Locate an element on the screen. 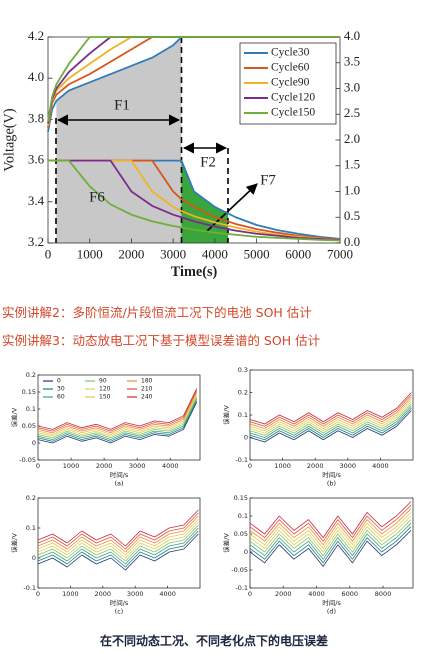 This screenshot has height=653, width=428. y-tick-label: 3.8 is located at coordinates (36, 117).